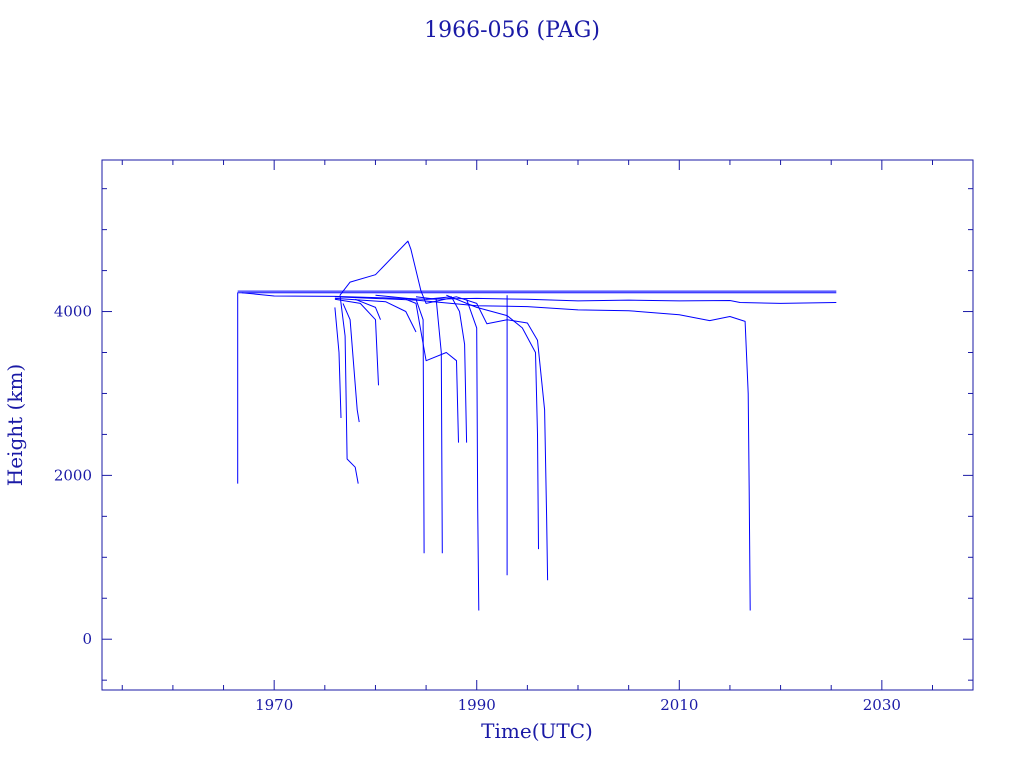  Describe the element at coordinates (73, 475) in the screenshot. I see `y-tick-label: 2000` at that location.